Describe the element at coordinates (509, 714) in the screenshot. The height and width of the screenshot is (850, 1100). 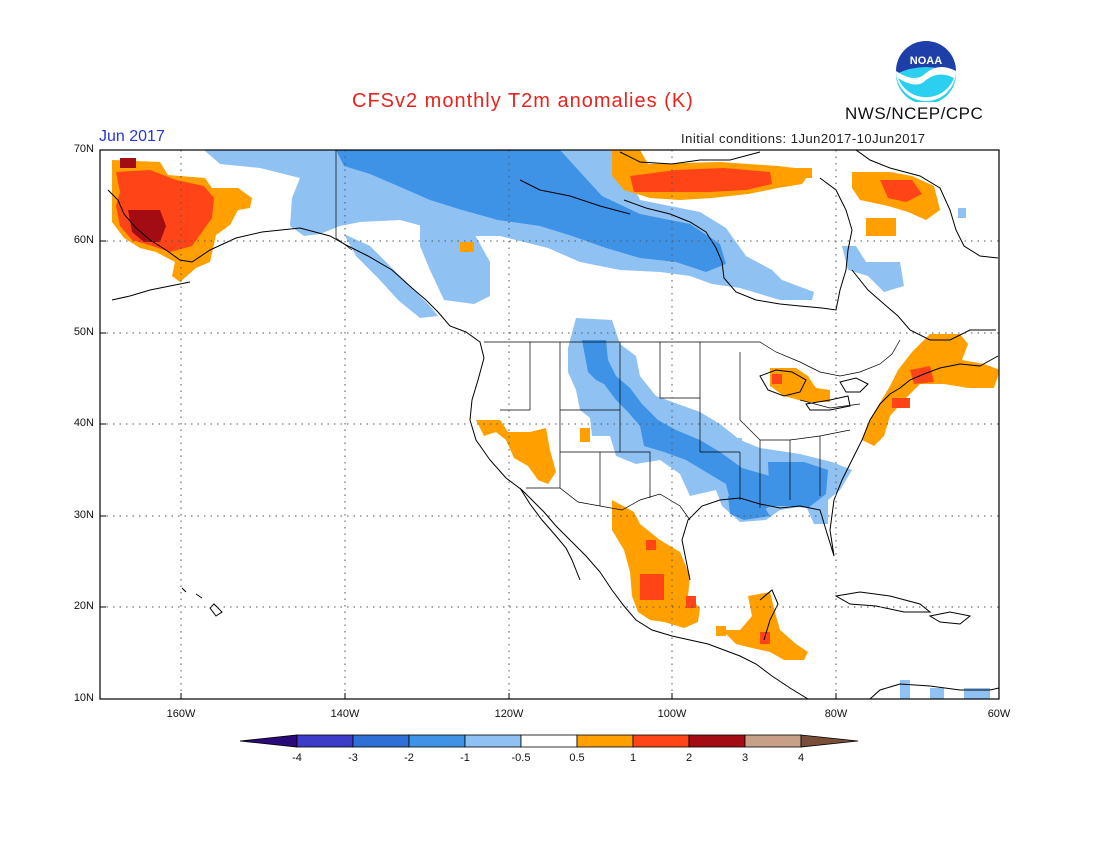
I see `lon-label-120w: 120W` at that location.